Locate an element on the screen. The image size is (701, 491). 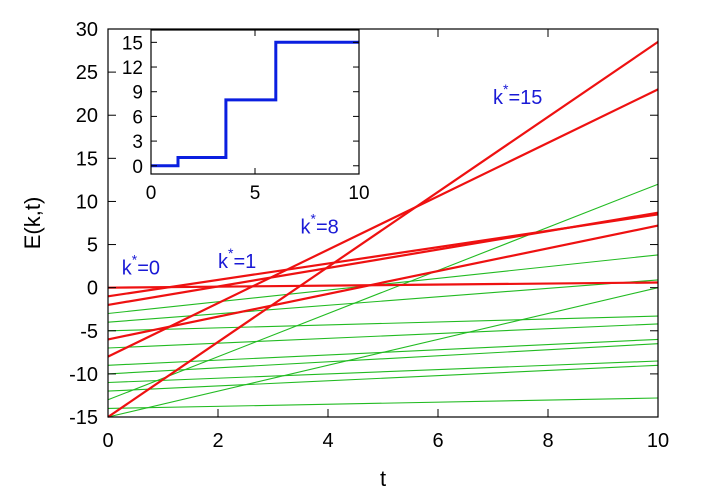
annotation-value: =1 is located at coordinates (244, 262).